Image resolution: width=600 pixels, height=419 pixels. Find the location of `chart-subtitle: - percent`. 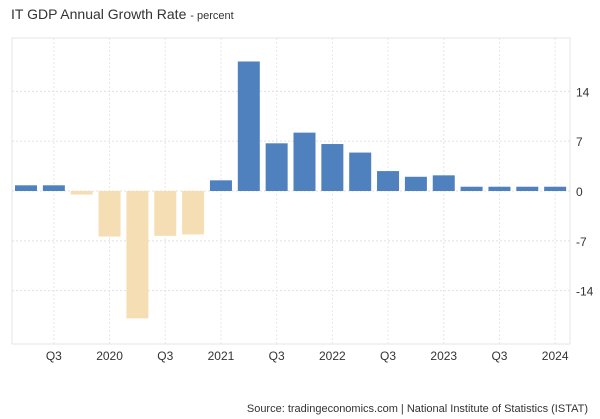

chart-subtitle: - percent is located at coordinates (212, 16).